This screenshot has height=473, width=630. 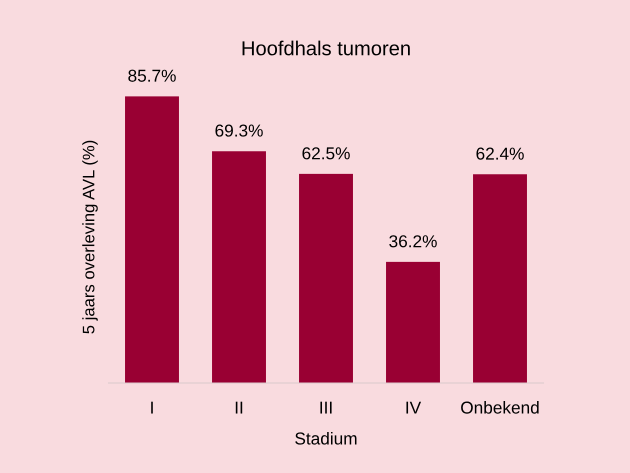 I want to click on x-tick-label: Onbekend, so click(x=500, y=407).